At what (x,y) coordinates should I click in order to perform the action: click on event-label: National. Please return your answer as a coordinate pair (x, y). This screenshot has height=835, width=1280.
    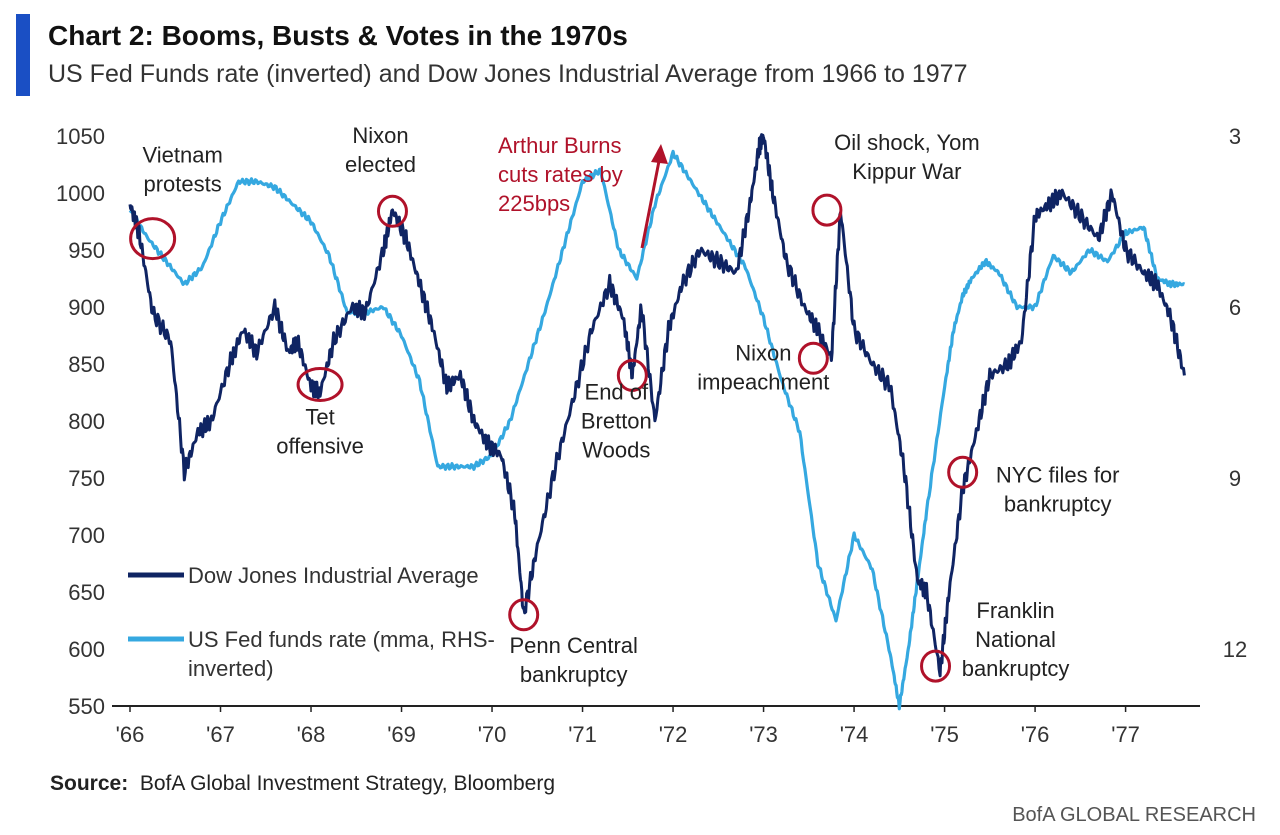
    Looking at the image, I should click on (1015, 639).